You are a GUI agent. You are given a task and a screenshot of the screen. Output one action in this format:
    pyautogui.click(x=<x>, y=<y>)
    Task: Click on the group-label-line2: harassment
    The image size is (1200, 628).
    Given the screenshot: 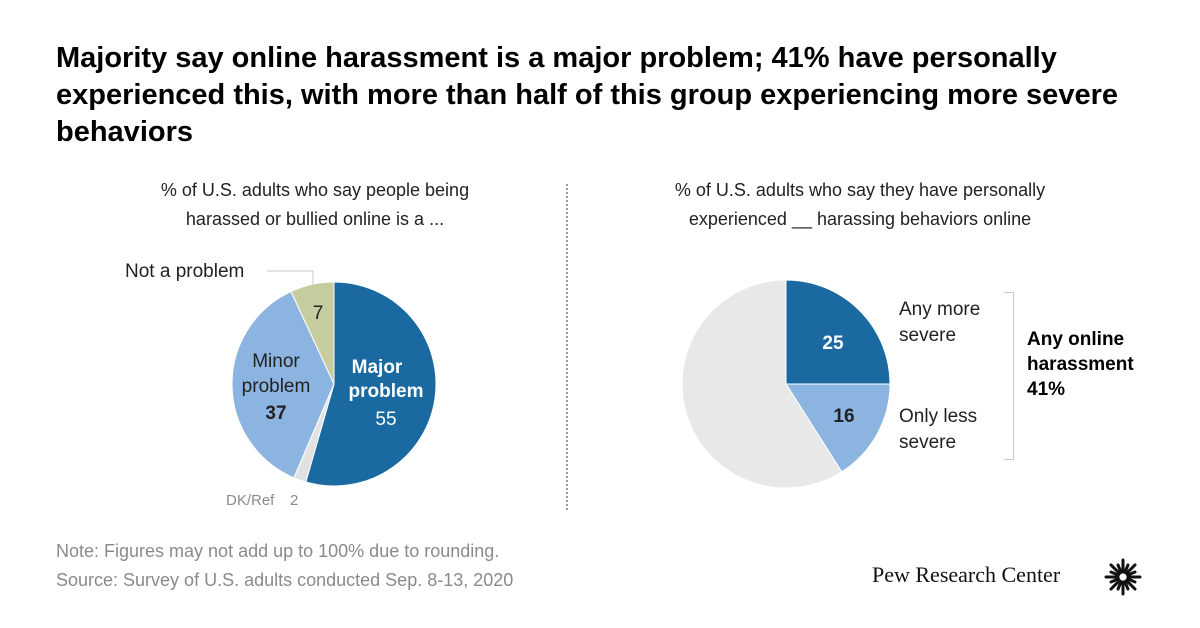 What is the action you would take?
    pyautogui.click(x=1080, y=364)
    